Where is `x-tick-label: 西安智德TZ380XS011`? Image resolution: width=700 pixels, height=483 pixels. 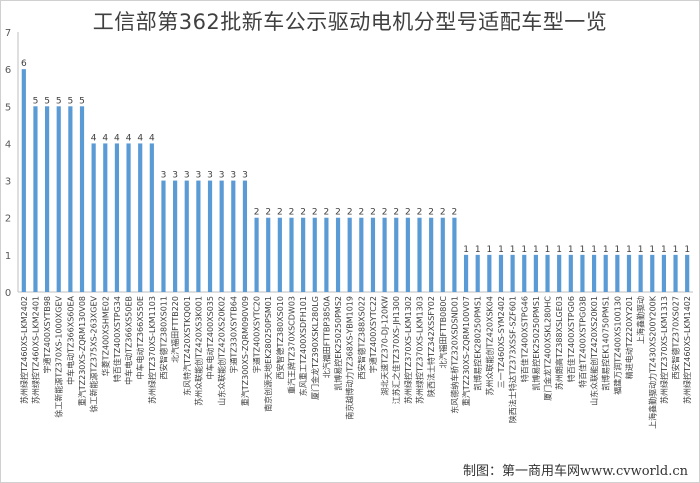
x-tick-label: 西安智德TZ380XS011 is located at coordinates (163, 337).